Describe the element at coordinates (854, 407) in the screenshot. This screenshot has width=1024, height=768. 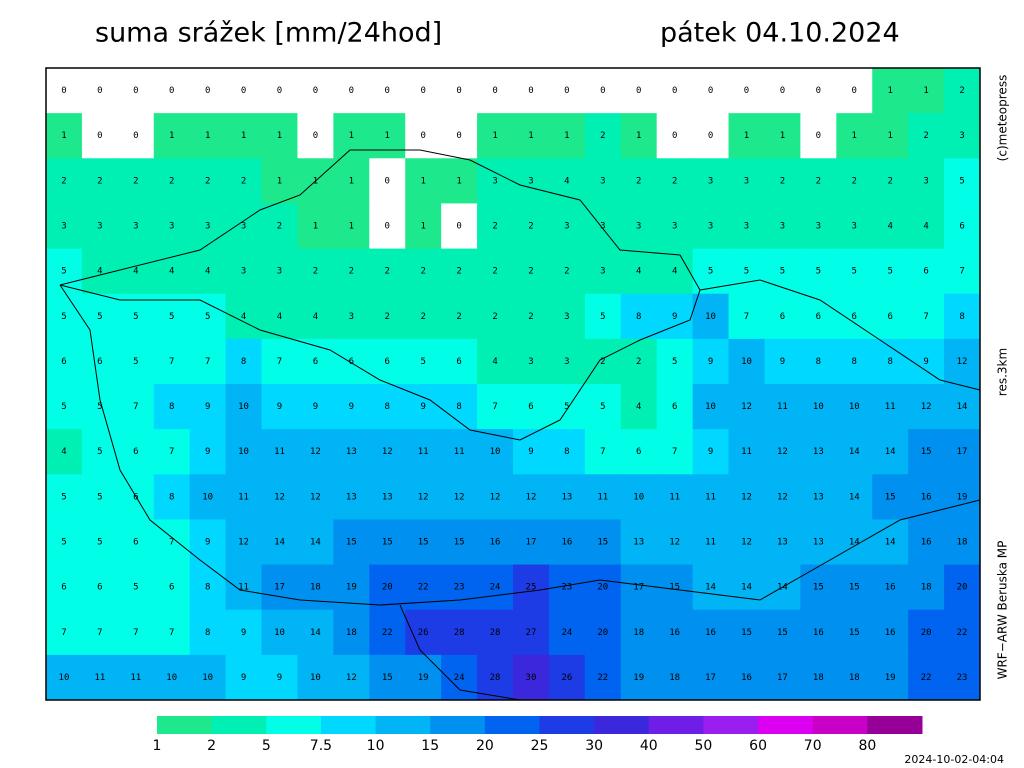
I see `precip-value: 10` at that location.